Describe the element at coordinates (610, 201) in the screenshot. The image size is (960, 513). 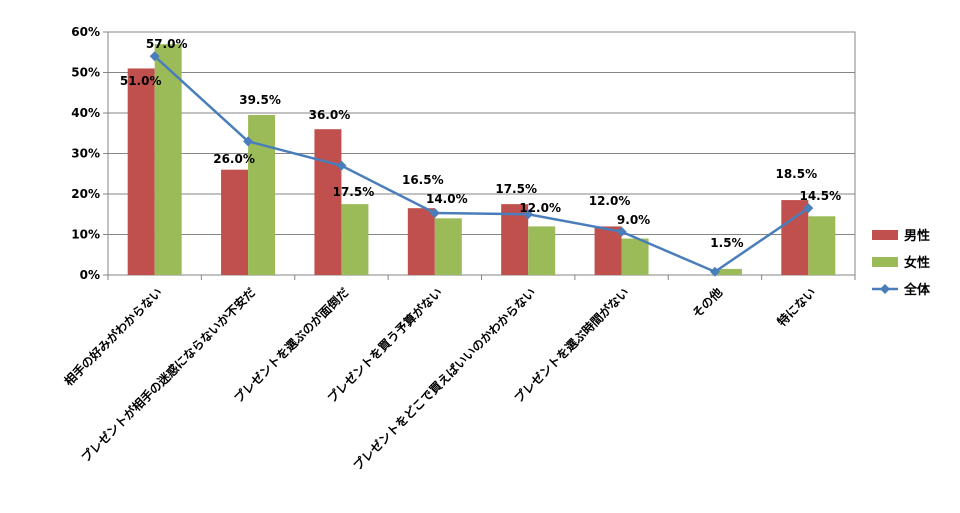
I see `data-label-male: 12.0%` at that location.